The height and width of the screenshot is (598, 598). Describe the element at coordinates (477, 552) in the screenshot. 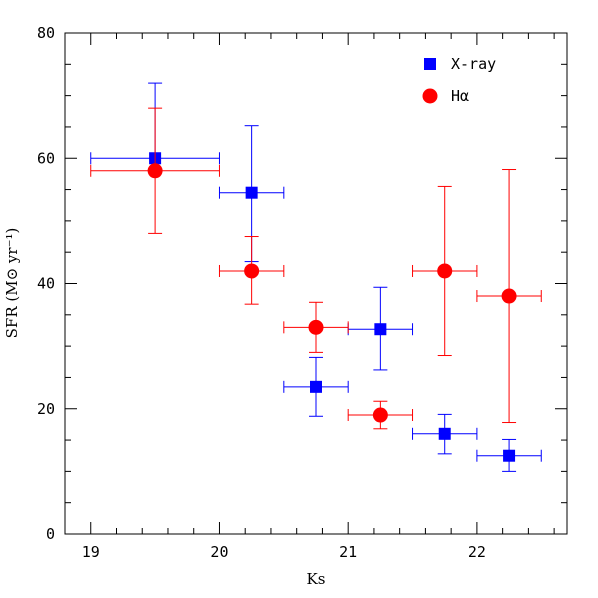

I see `x-tick-label: 22` at that location.